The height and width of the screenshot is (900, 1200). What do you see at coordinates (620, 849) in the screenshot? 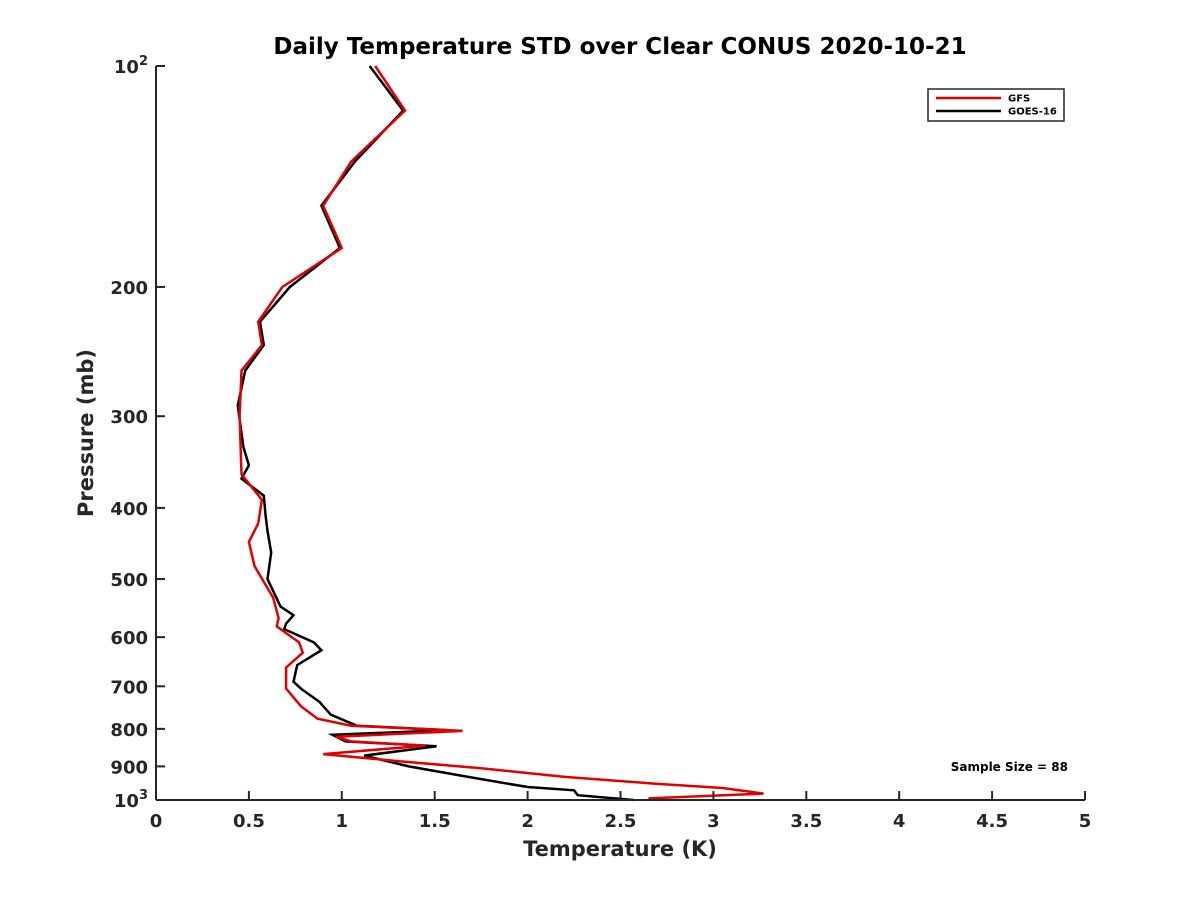
I see `x-axis-label: Temperature (K)` at bounding box center [620, 849].